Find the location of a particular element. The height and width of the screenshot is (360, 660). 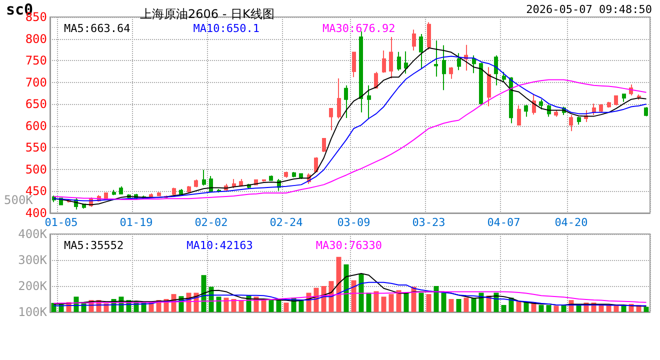

text: MA10:42163 is located at coordinates (219, 245).